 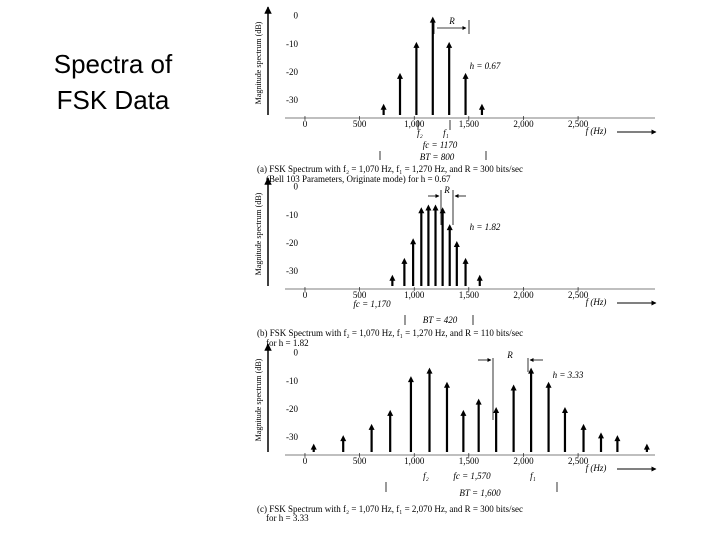 I want to click on annotation: fc = 1,570, so click(x=472, y=476).